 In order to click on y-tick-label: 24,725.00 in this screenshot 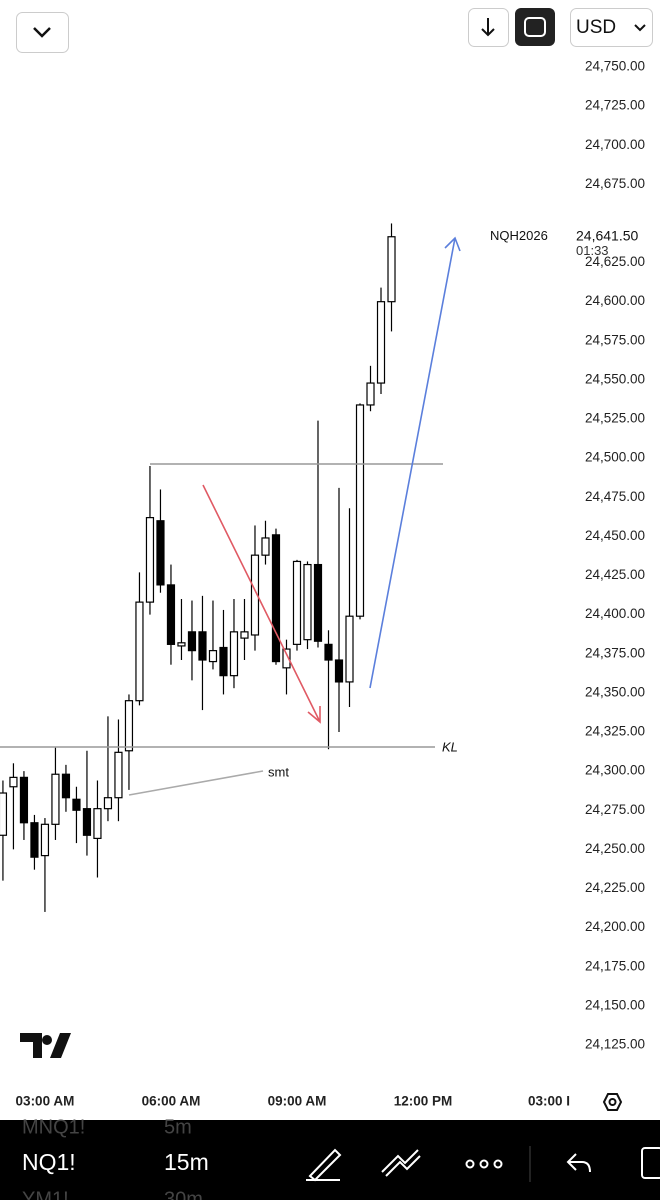, I will do `click(615, 105)`.